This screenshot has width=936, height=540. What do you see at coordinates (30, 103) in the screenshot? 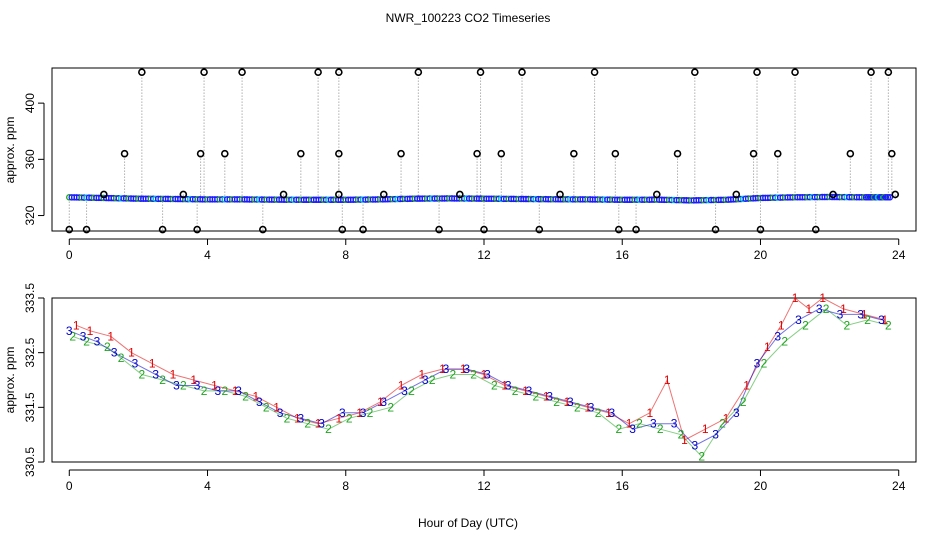
I see `top-y-tick-label: 400` at bounding box center [30, 103].